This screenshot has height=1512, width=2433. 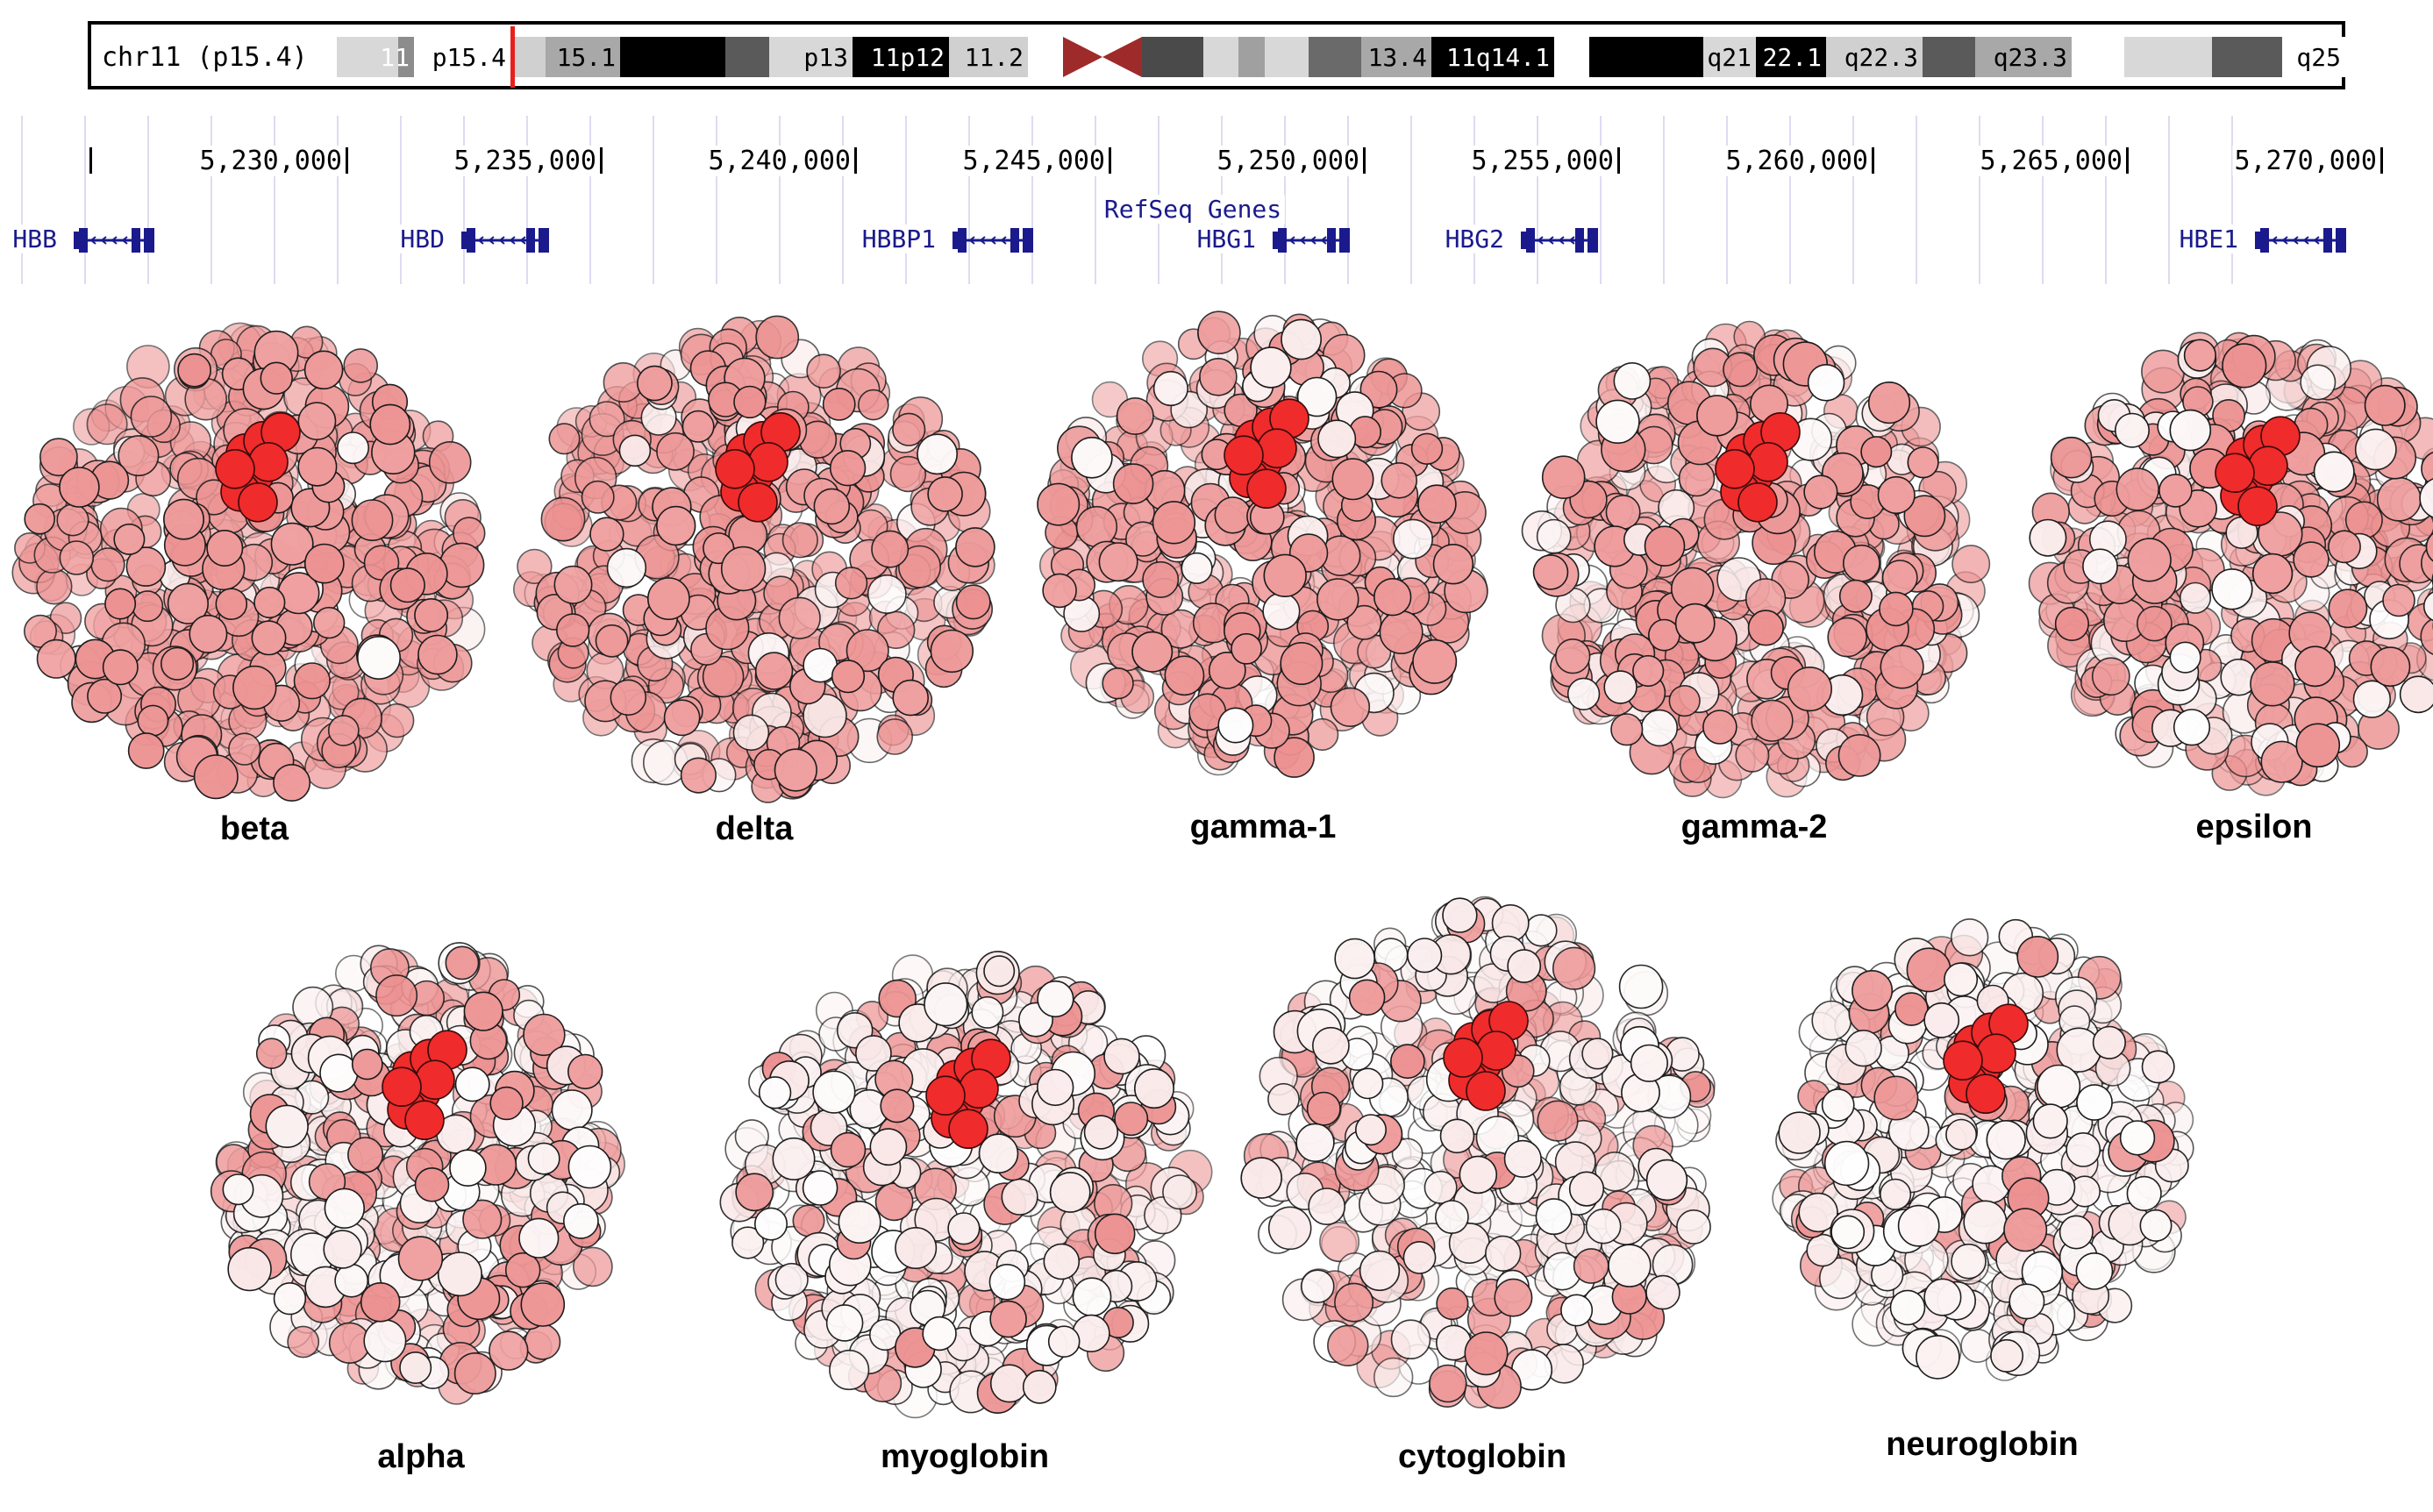 I want to click on gene-label: HBG2, so click(x=1474, y=239).